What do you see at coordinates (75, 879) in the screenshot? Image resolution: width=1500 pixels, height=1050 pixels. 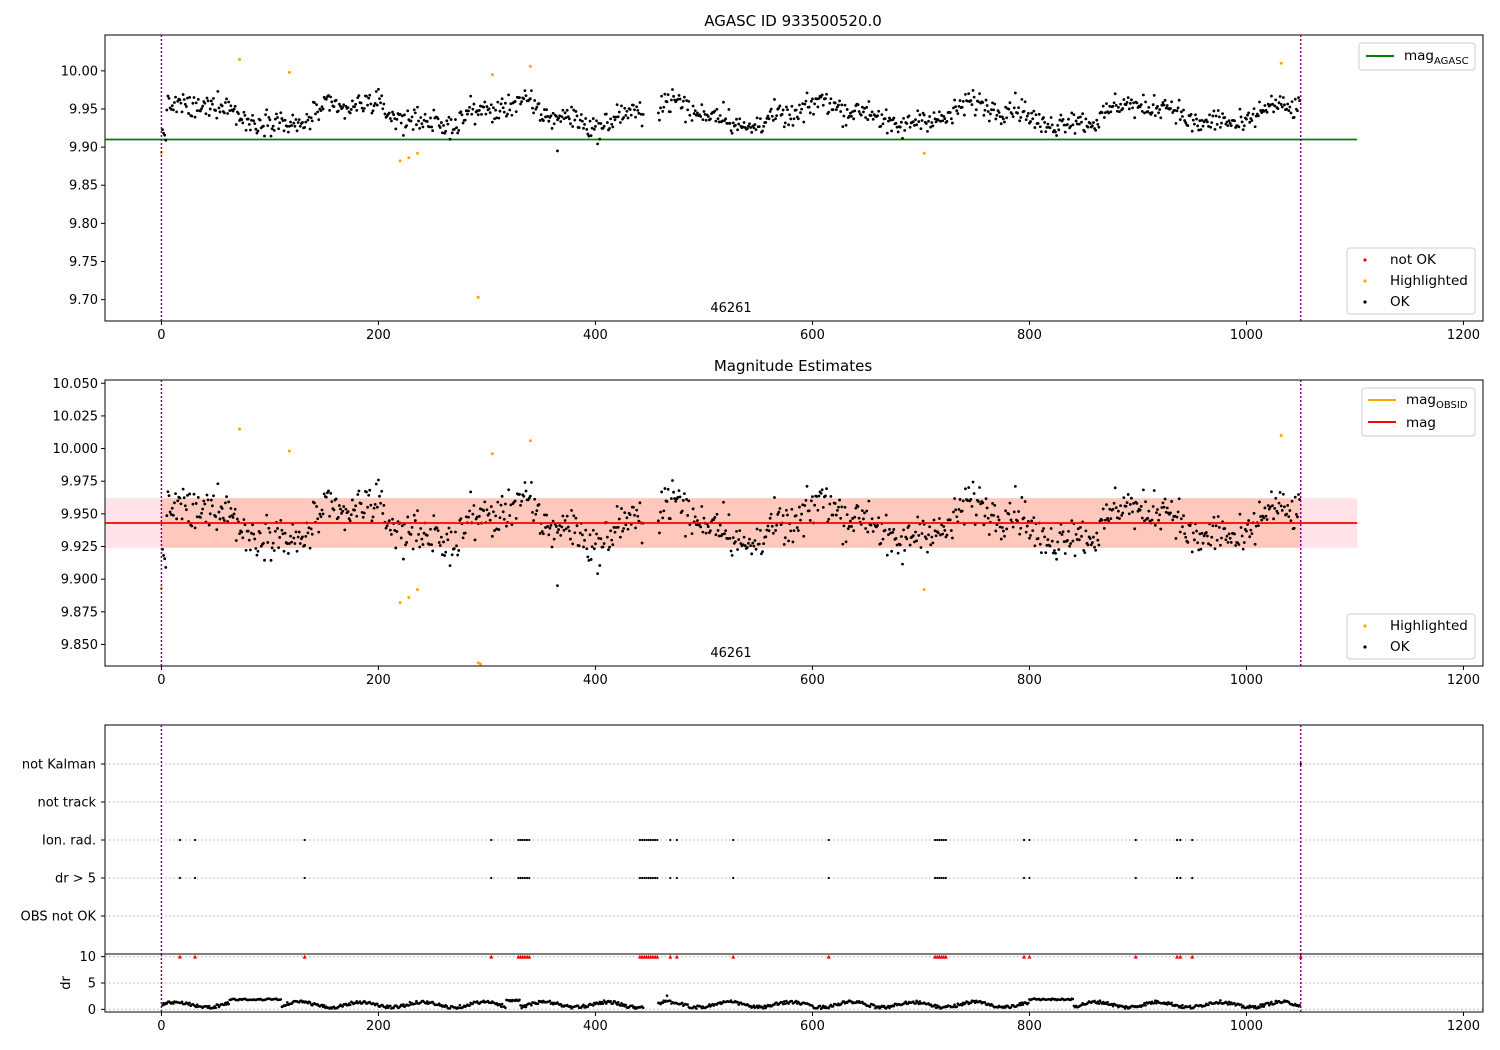 I see `flag-category-label: dr > 5` at bounding box center [75, 879].